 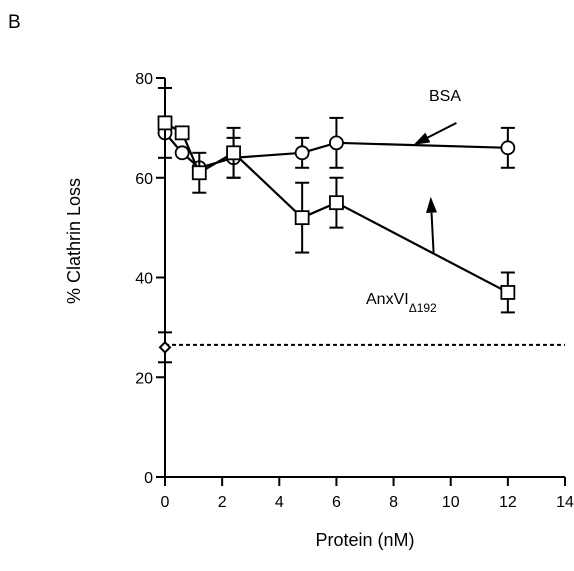 I want to click on anxvi-arrow-head, so click(x=432, y=204).